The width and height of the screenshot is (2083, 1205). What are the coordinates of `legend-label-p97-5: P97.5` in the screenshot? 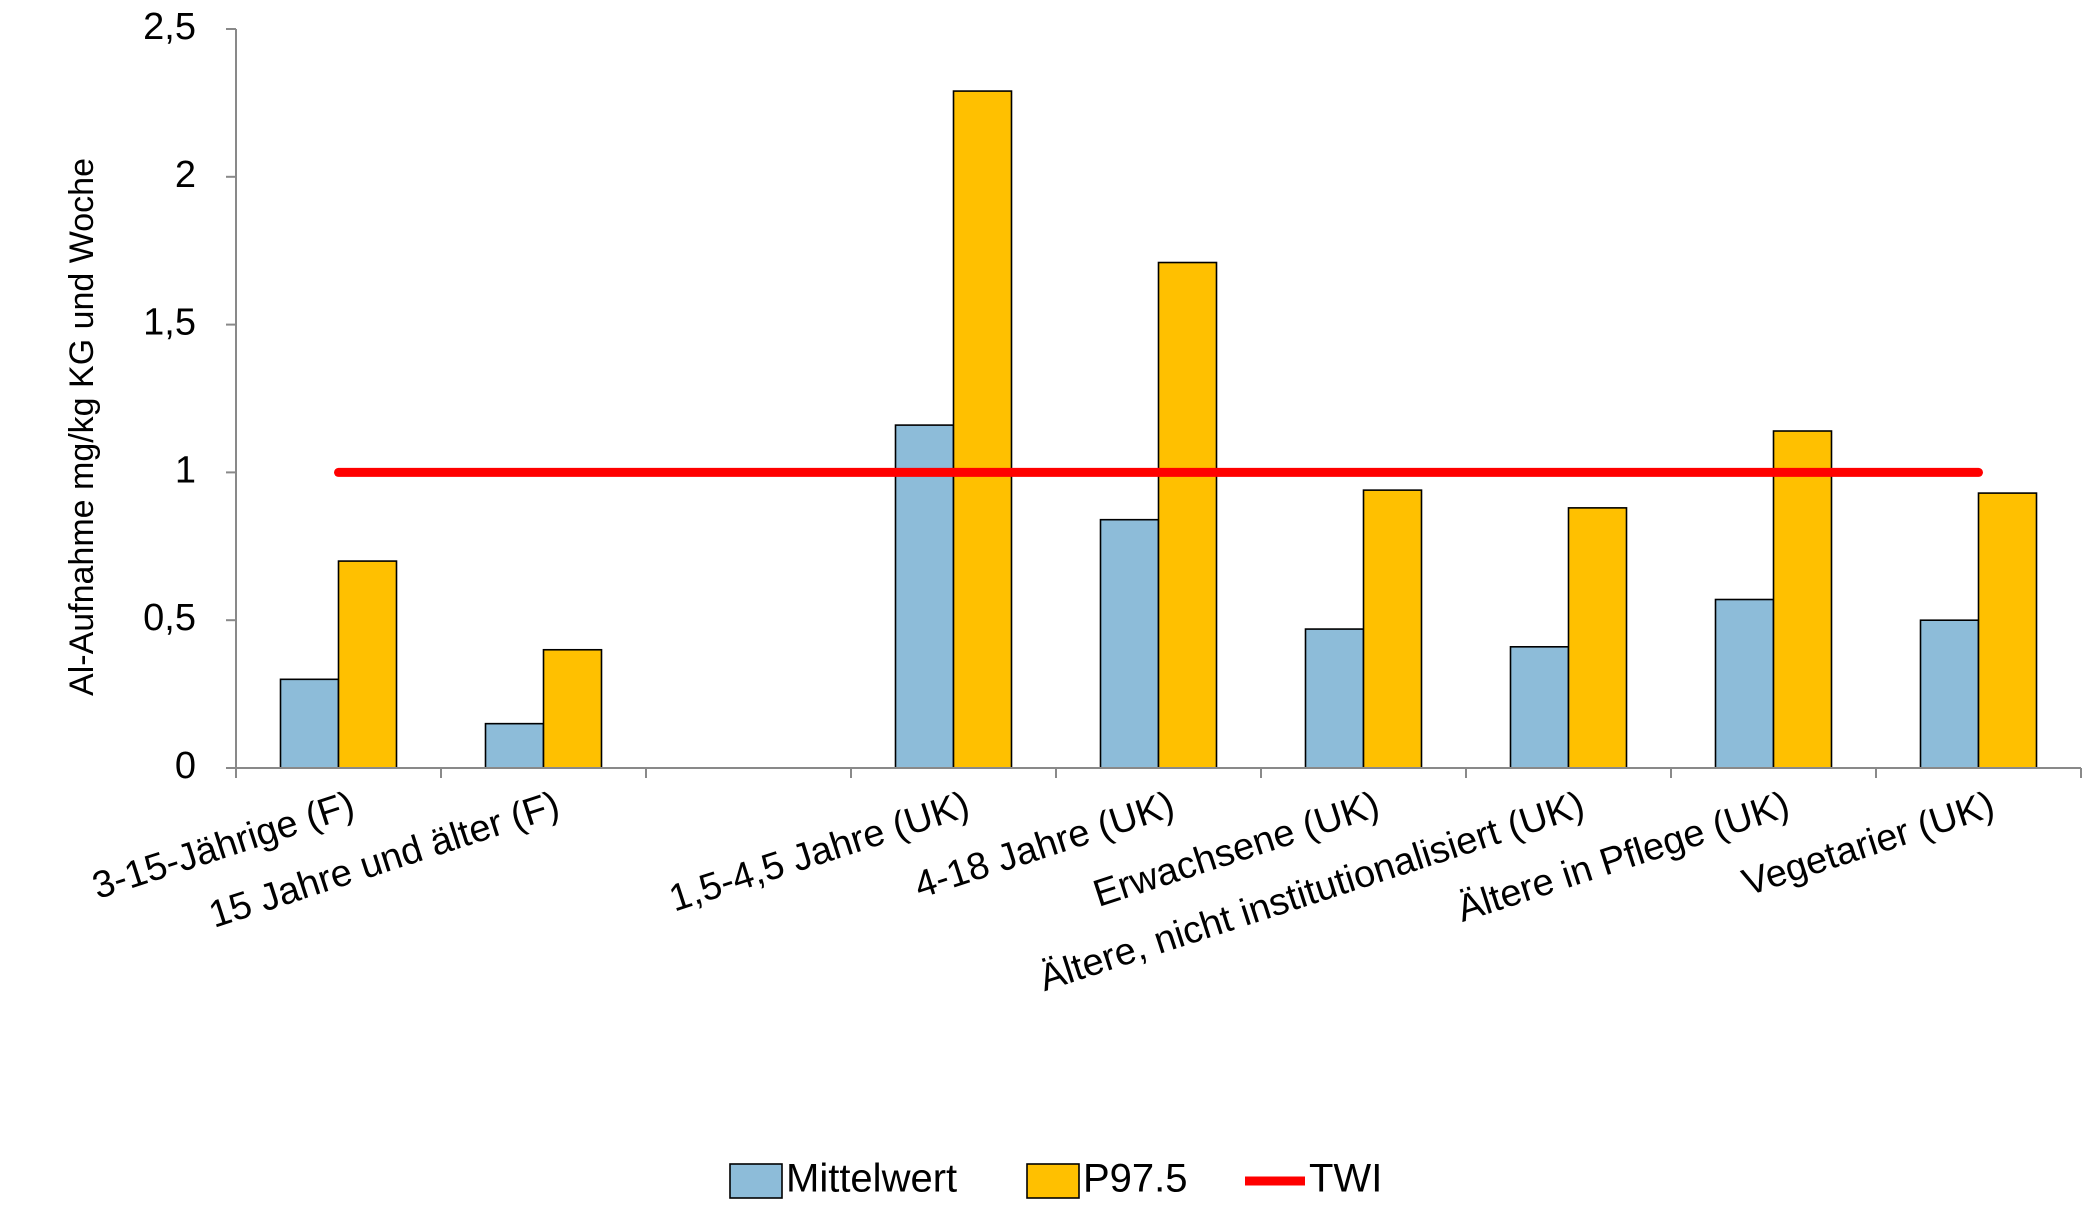 It's located at (1135, 1178).